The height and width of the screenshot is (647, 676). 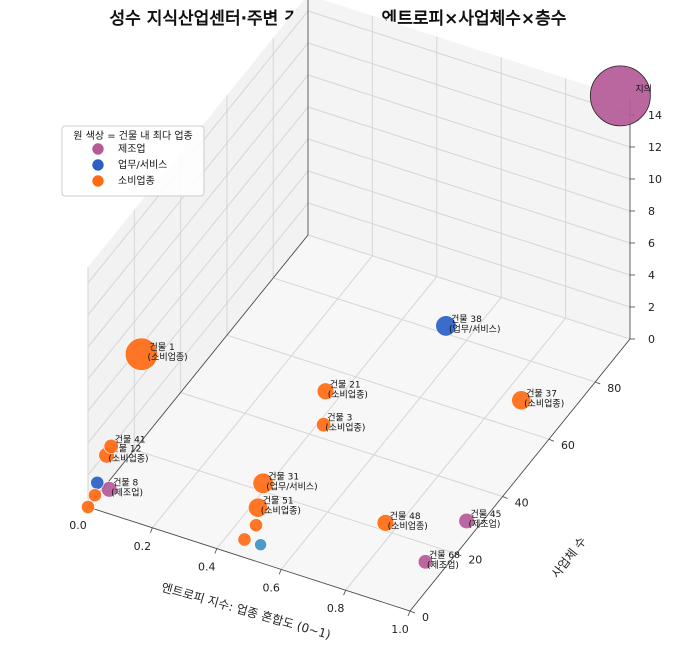 What do you see at coordinates (569, 557) in the screenshot?
I see `y-axis-label: 사업체 수` at bounding box center [569, 557].